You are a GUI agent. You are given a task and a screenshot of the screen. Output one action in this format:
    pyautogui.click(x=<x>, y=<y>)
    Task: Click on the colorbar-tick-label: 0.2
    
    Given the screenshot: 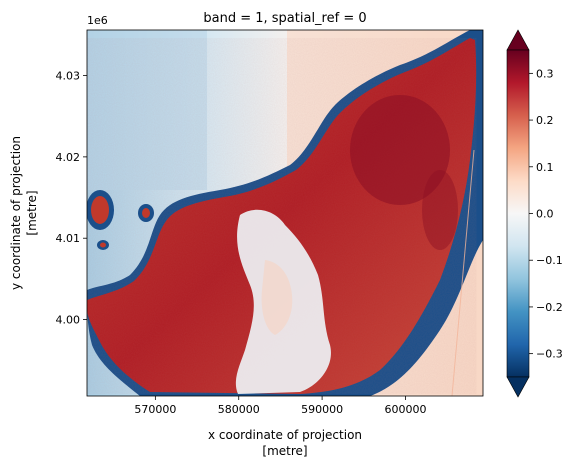 What is the action you would take?
    pyautogui.click(x=545, y=120)
    